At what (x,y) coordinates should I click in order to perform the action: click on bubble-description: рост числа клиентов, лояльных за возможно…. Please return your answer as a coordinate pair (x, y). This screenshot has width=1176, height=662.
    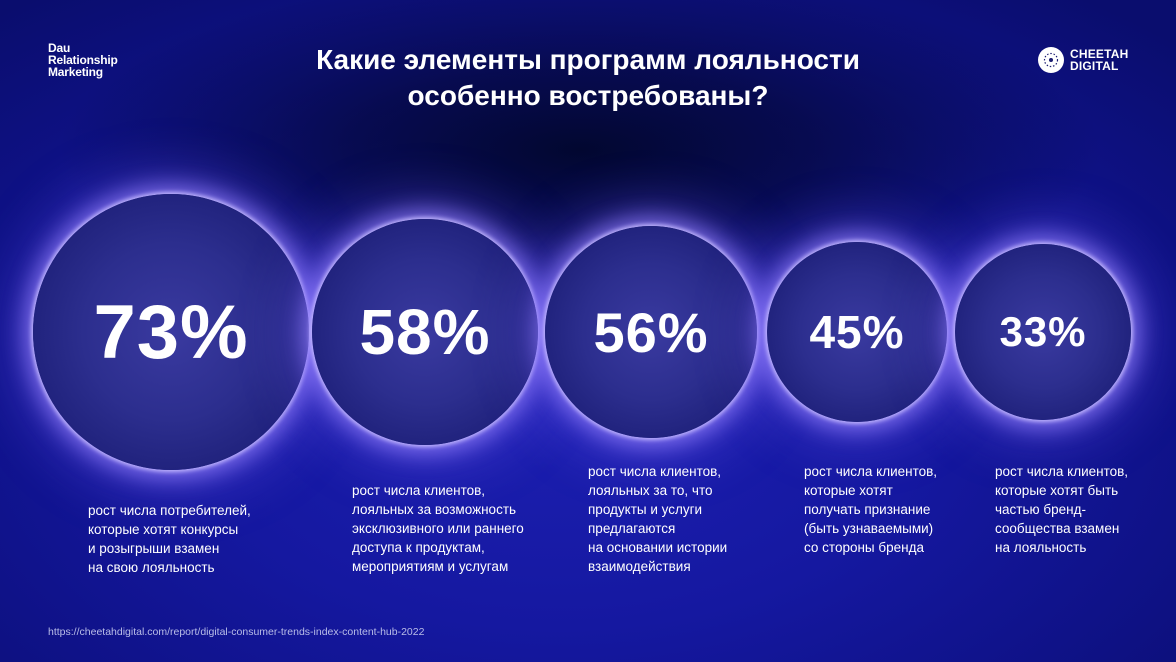
    Looking at the image, I should click on (438, 528).